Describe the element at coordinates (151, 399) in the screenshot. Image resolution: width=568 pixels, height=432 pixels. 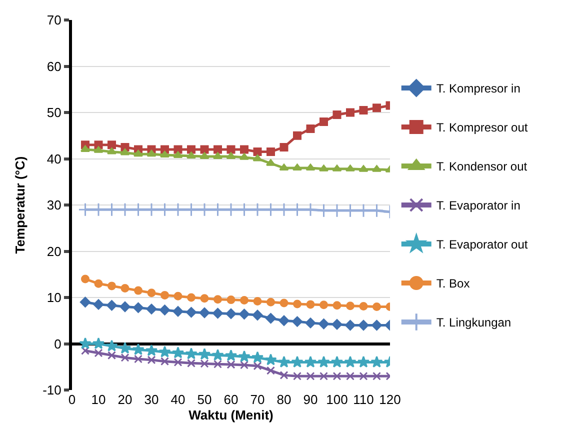
I see `x-tick-label: 30` at that location.